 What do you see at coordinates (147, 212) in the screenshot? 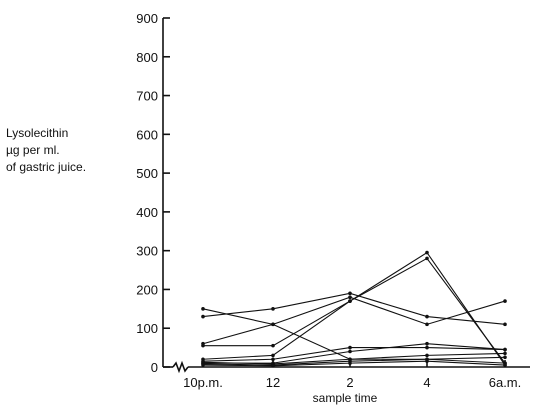
I see `y-tick-label: 400` at bounding box center [147, 212].